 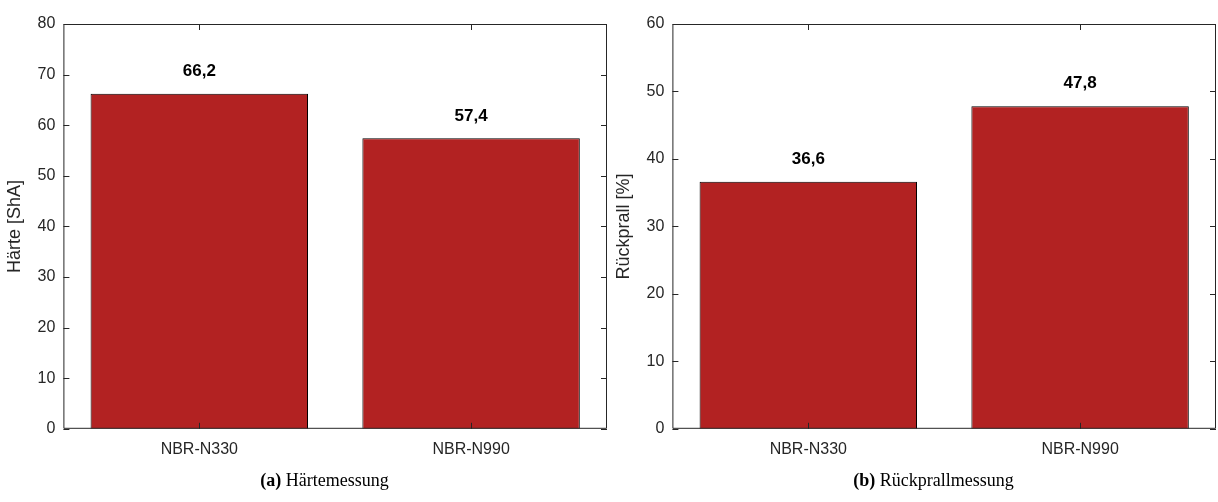 I want to click on y-axis-title: Härte [ShA], so click(x=13, y=226).